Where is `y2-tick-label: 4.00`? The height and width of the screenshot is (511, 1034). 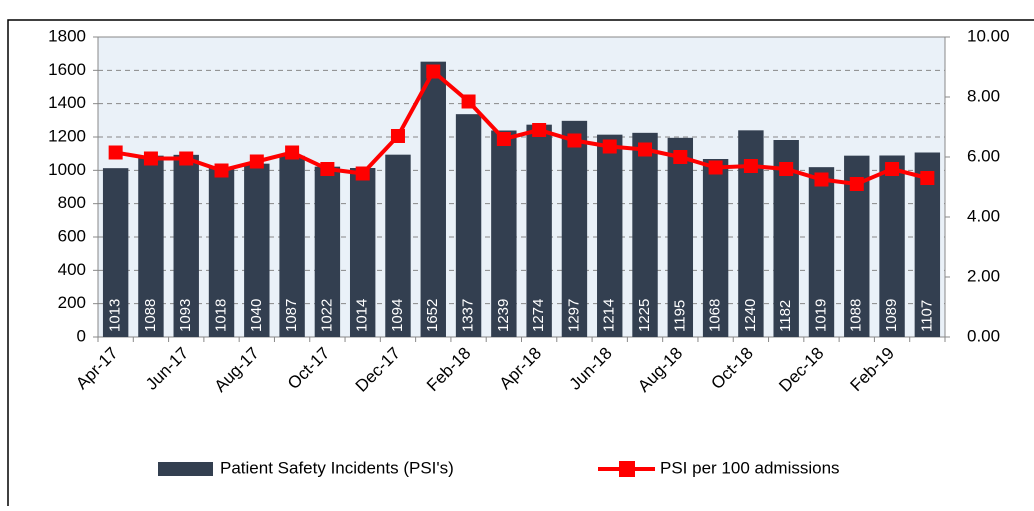
y2-tick-label: 4.00 is located at coordinates (983, 215).